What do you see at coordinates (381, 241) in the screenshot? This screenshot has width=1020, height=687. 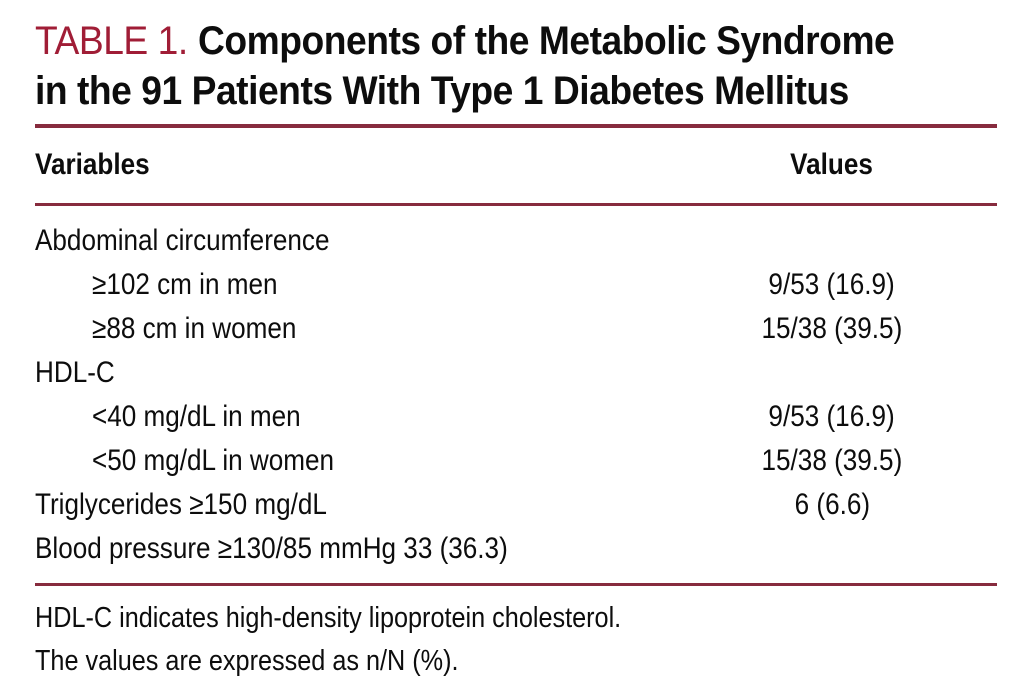 I see `row-label: Abdominal circumference` at bounding box center [381, 241].